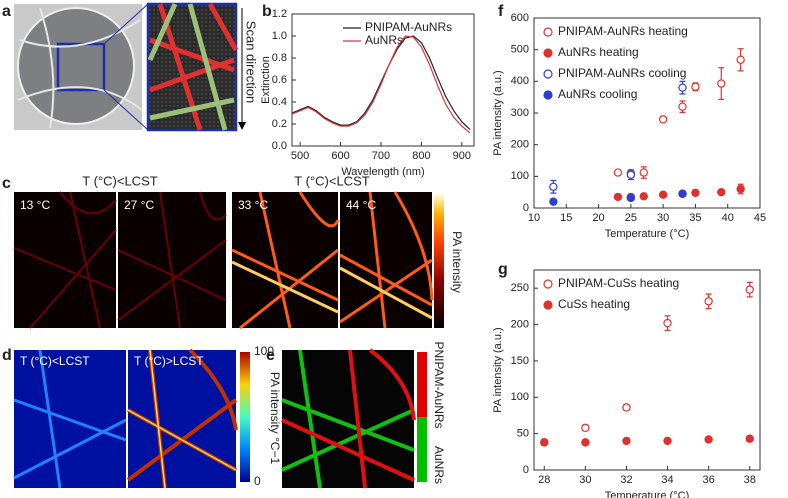 Image resolution: width=788 pixels, height=498 pixels. I want to click on x-tick-label: 800, so click(421, 156).